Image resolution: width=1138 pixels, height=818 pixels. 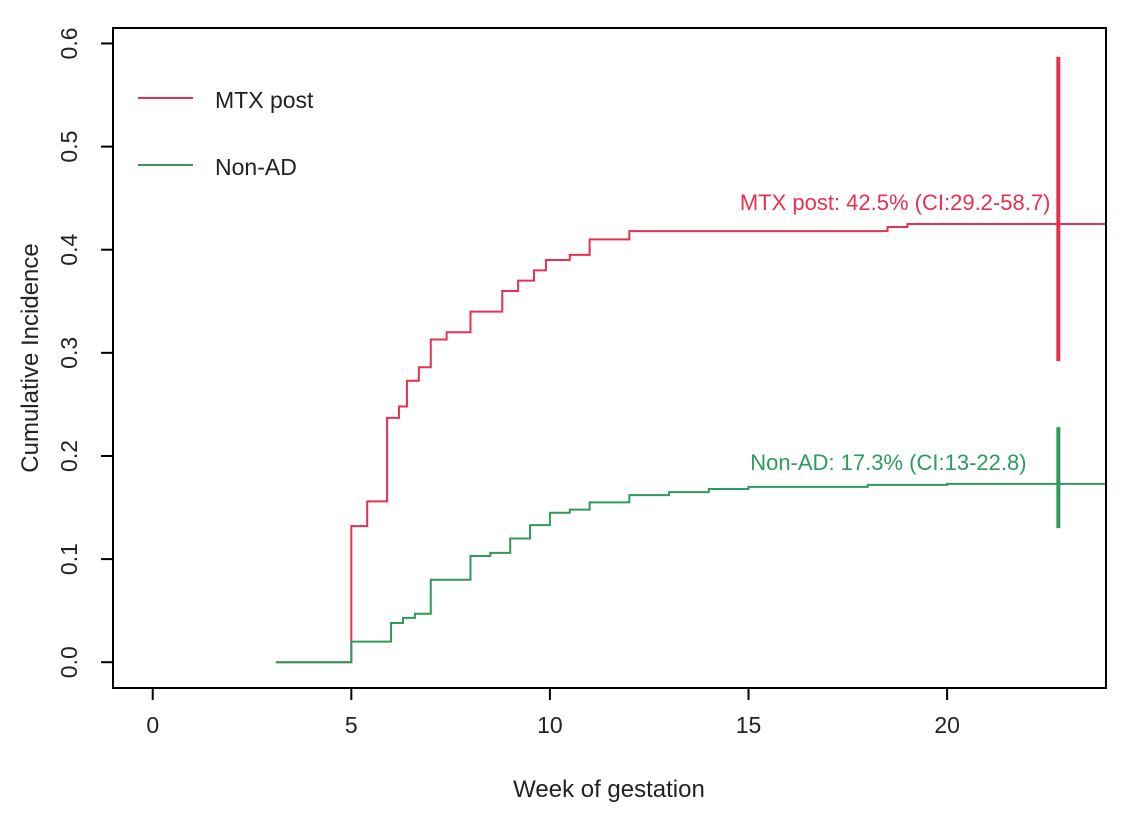 I want to click on annotation-non-ad: Non-AD: 17.3% (CI:13-22.8), so click(x=888, y=462).